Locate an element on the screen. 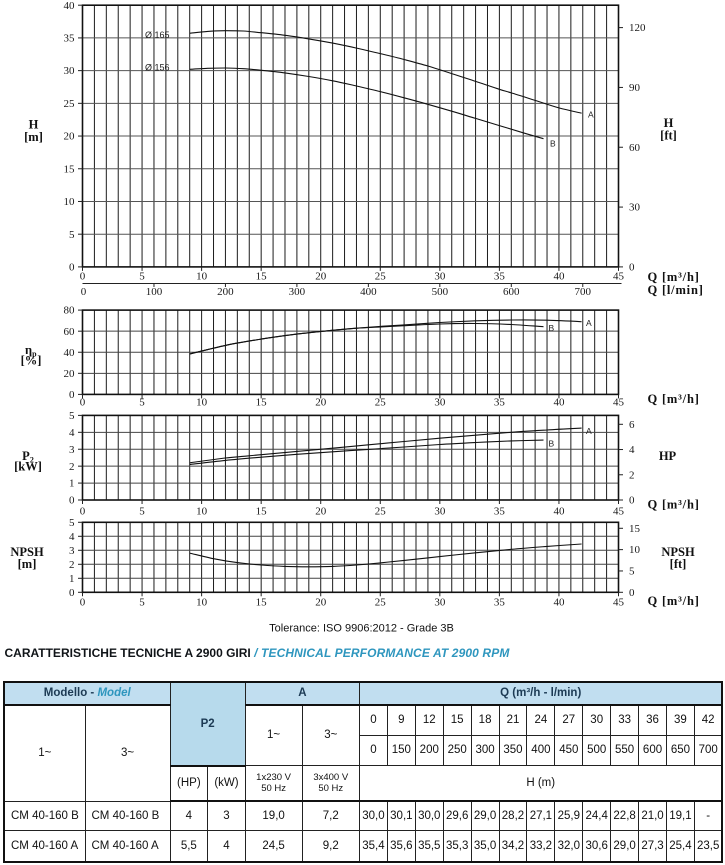 Image resolution: width=725 pixels, height=865 pixels. svg-text: P2 is located at coordinates (28, 457).